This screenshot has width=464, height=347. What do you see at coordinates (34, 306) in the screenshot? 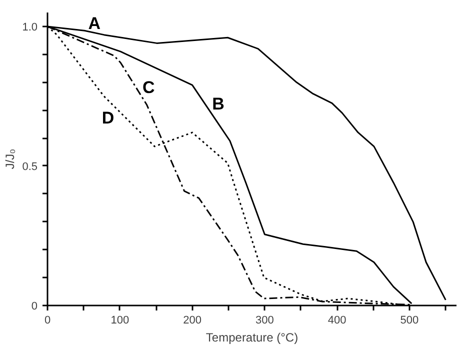
I see `y-tick-label: 0` at bounding box center [34, 306].